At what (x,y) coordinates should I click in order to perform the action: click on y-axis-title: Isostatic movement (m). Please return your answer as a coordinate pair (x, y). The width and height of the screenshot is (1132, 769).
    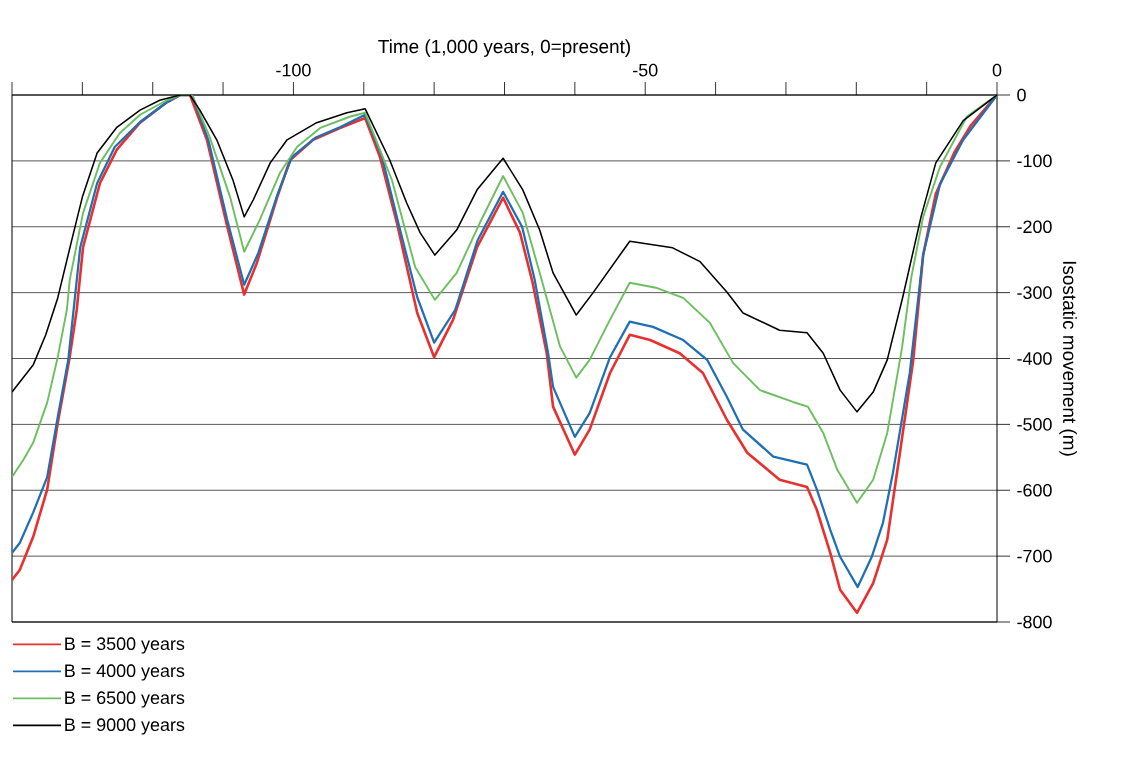
    Looking at the image, I should click on (1068, 358).